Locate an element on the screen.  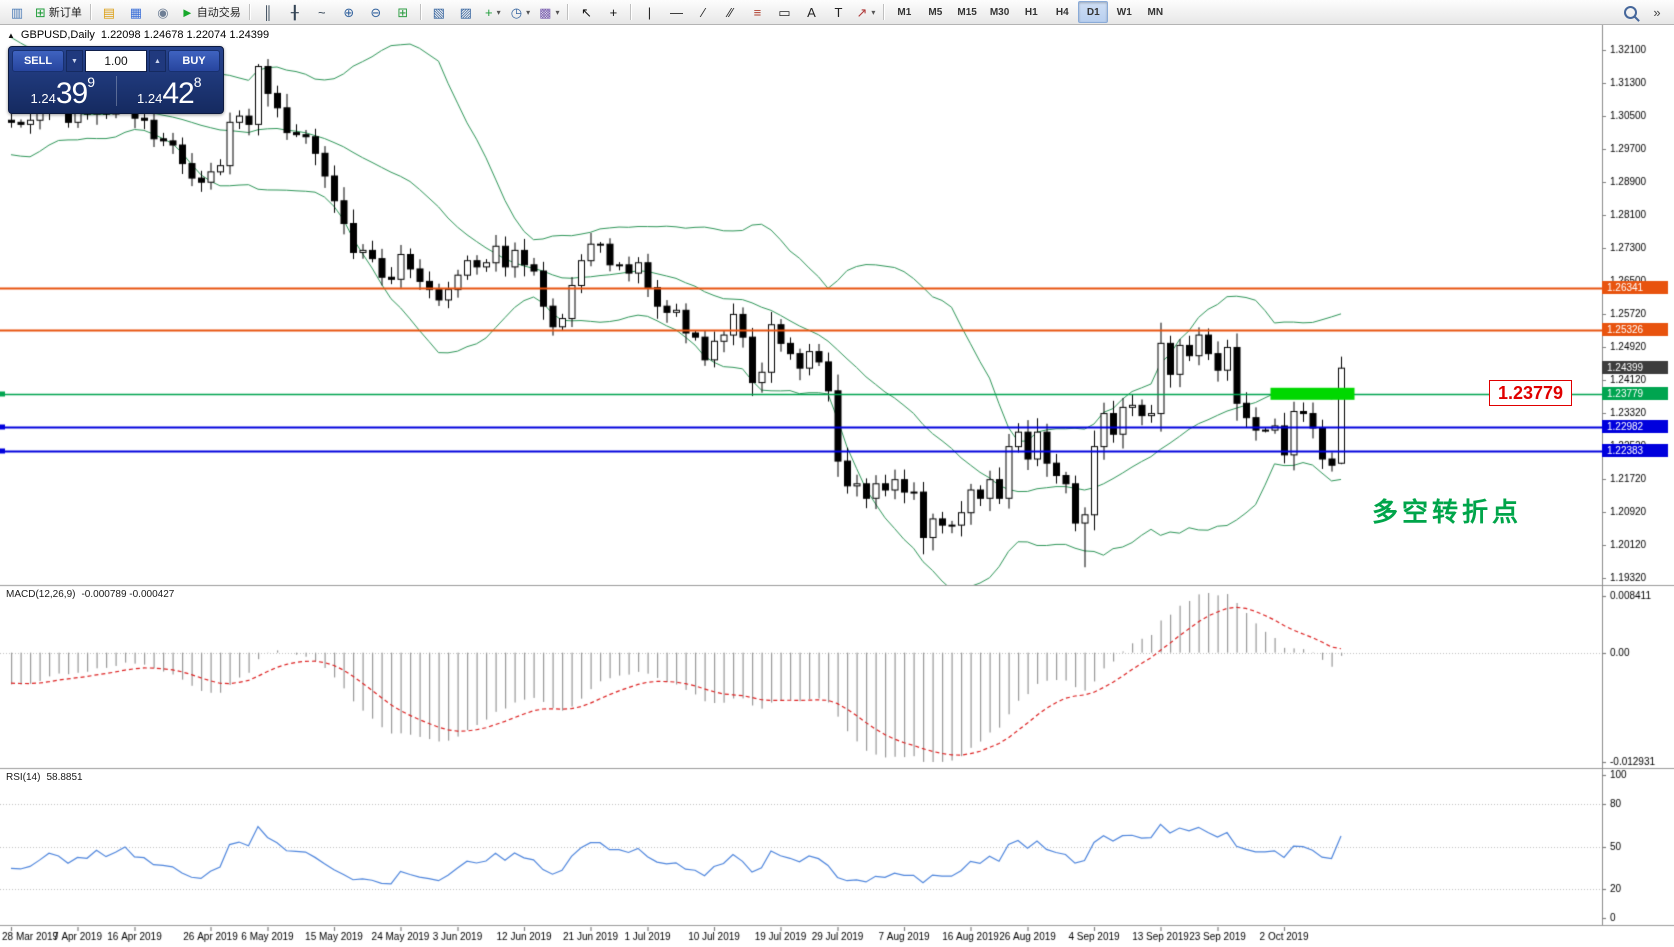
sell-price: 1.24 39 9 is located at coordinates (63, 91).